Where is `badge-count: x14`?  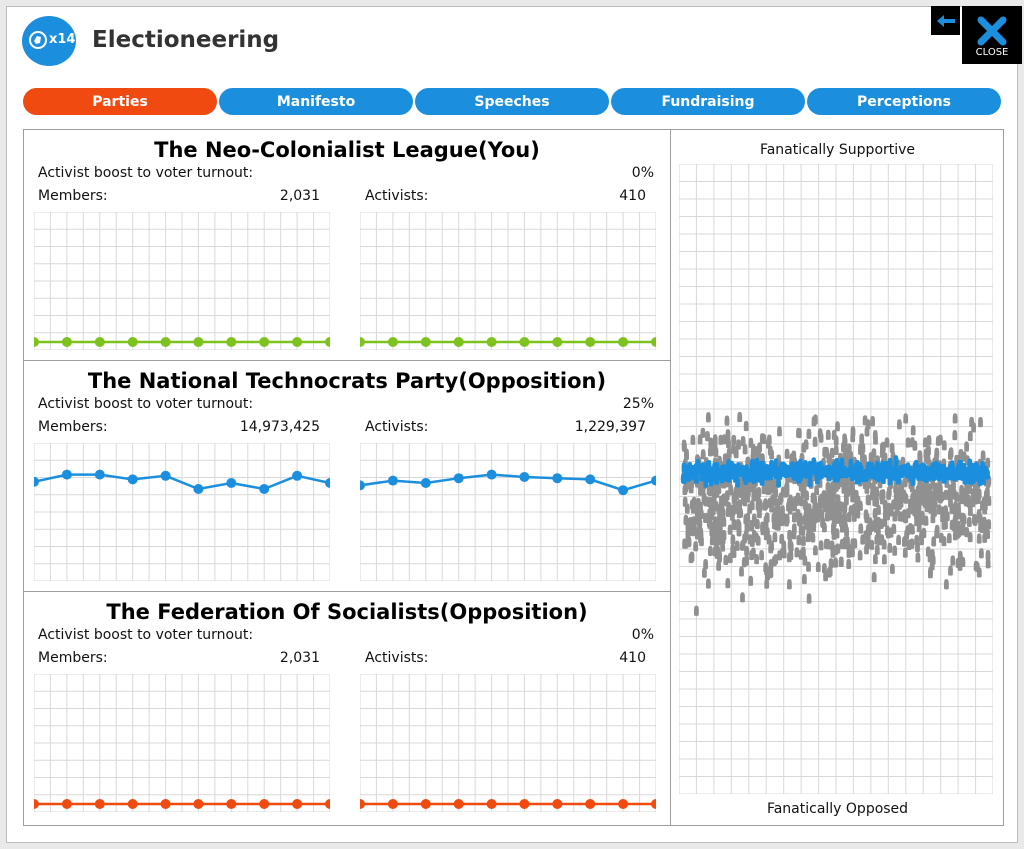
badge-count: x14 is located at coordinates (62, 39).